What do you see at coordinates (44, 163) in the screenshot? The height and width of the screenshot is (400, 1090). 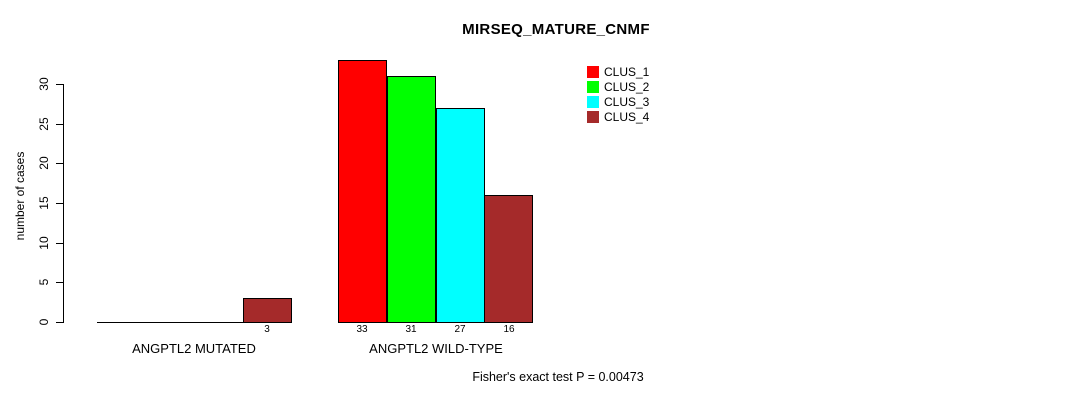 I see `y-axis-tick-label: 20` at bounding box center [44, 163].